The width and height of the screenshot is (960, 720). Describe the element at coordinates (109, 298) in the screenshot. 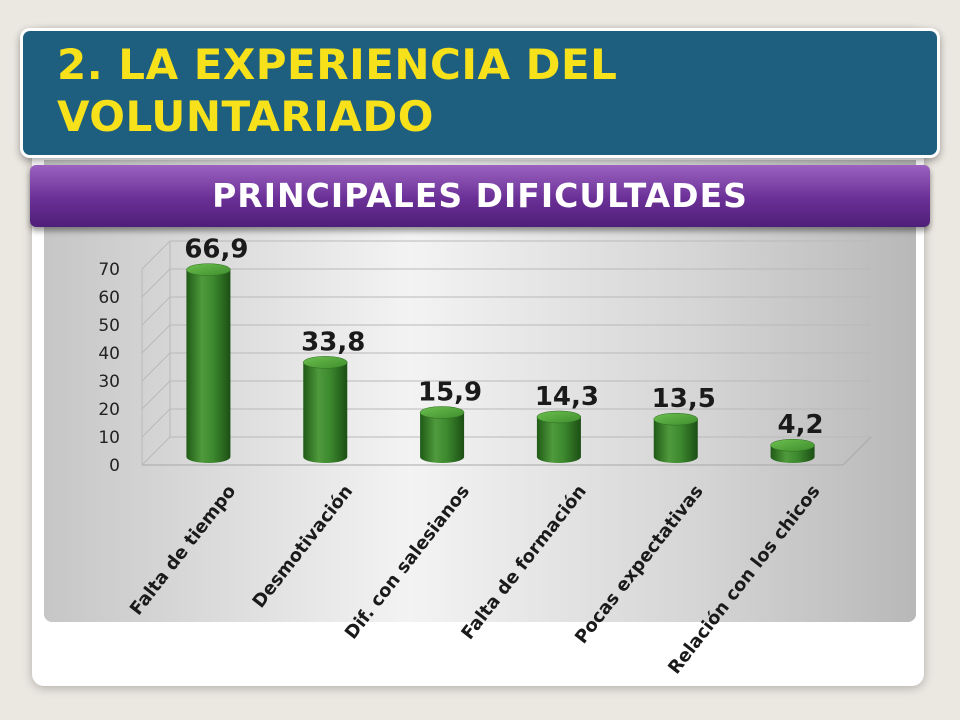

I see `y-tick-label: 60` at that location.